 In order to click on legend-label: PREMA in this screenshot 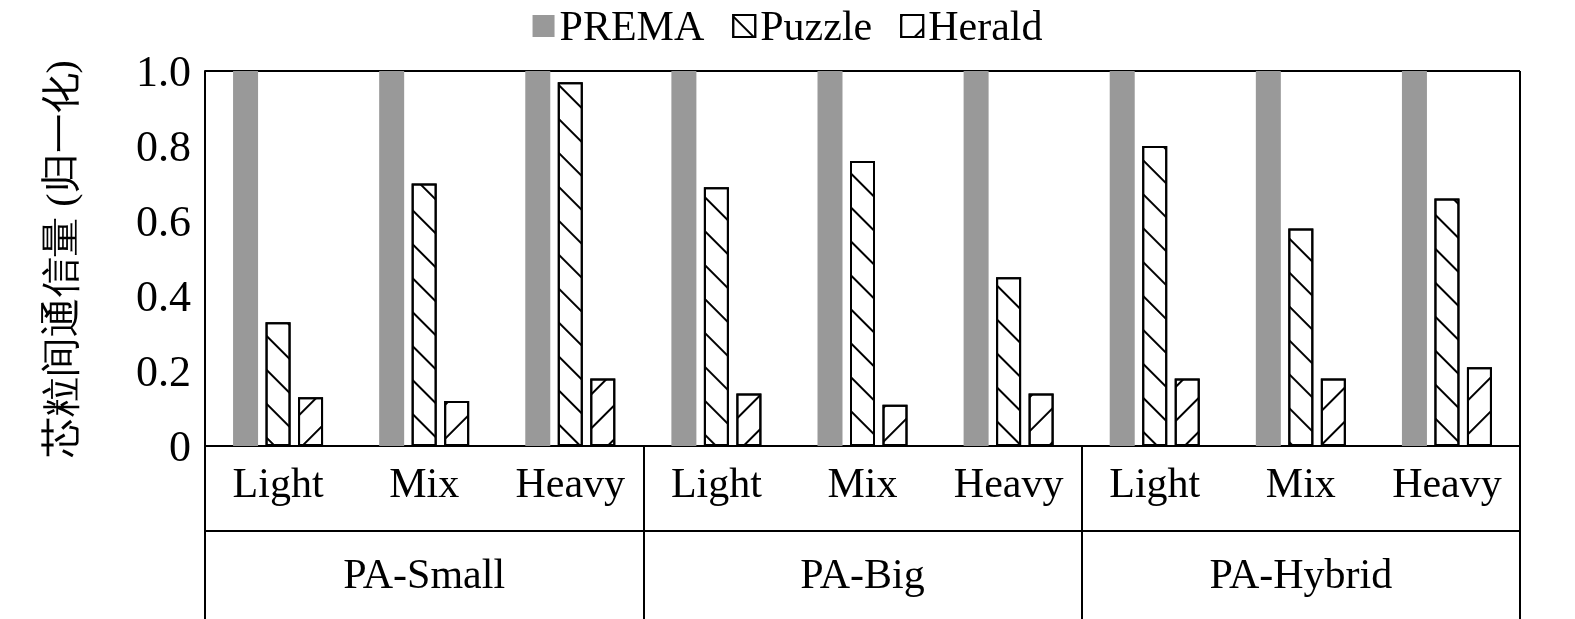, I will do `click(632, 26)`.